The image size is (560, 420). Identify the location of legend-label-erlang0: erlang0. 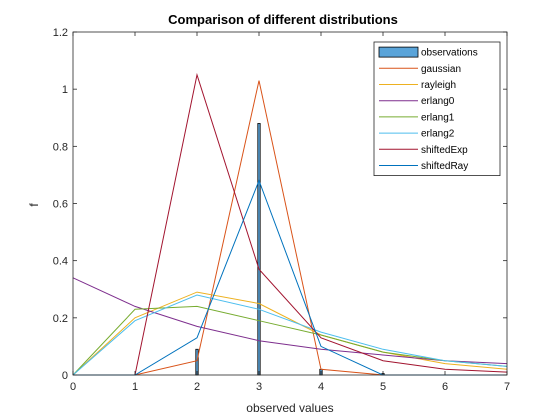
(438, 101).